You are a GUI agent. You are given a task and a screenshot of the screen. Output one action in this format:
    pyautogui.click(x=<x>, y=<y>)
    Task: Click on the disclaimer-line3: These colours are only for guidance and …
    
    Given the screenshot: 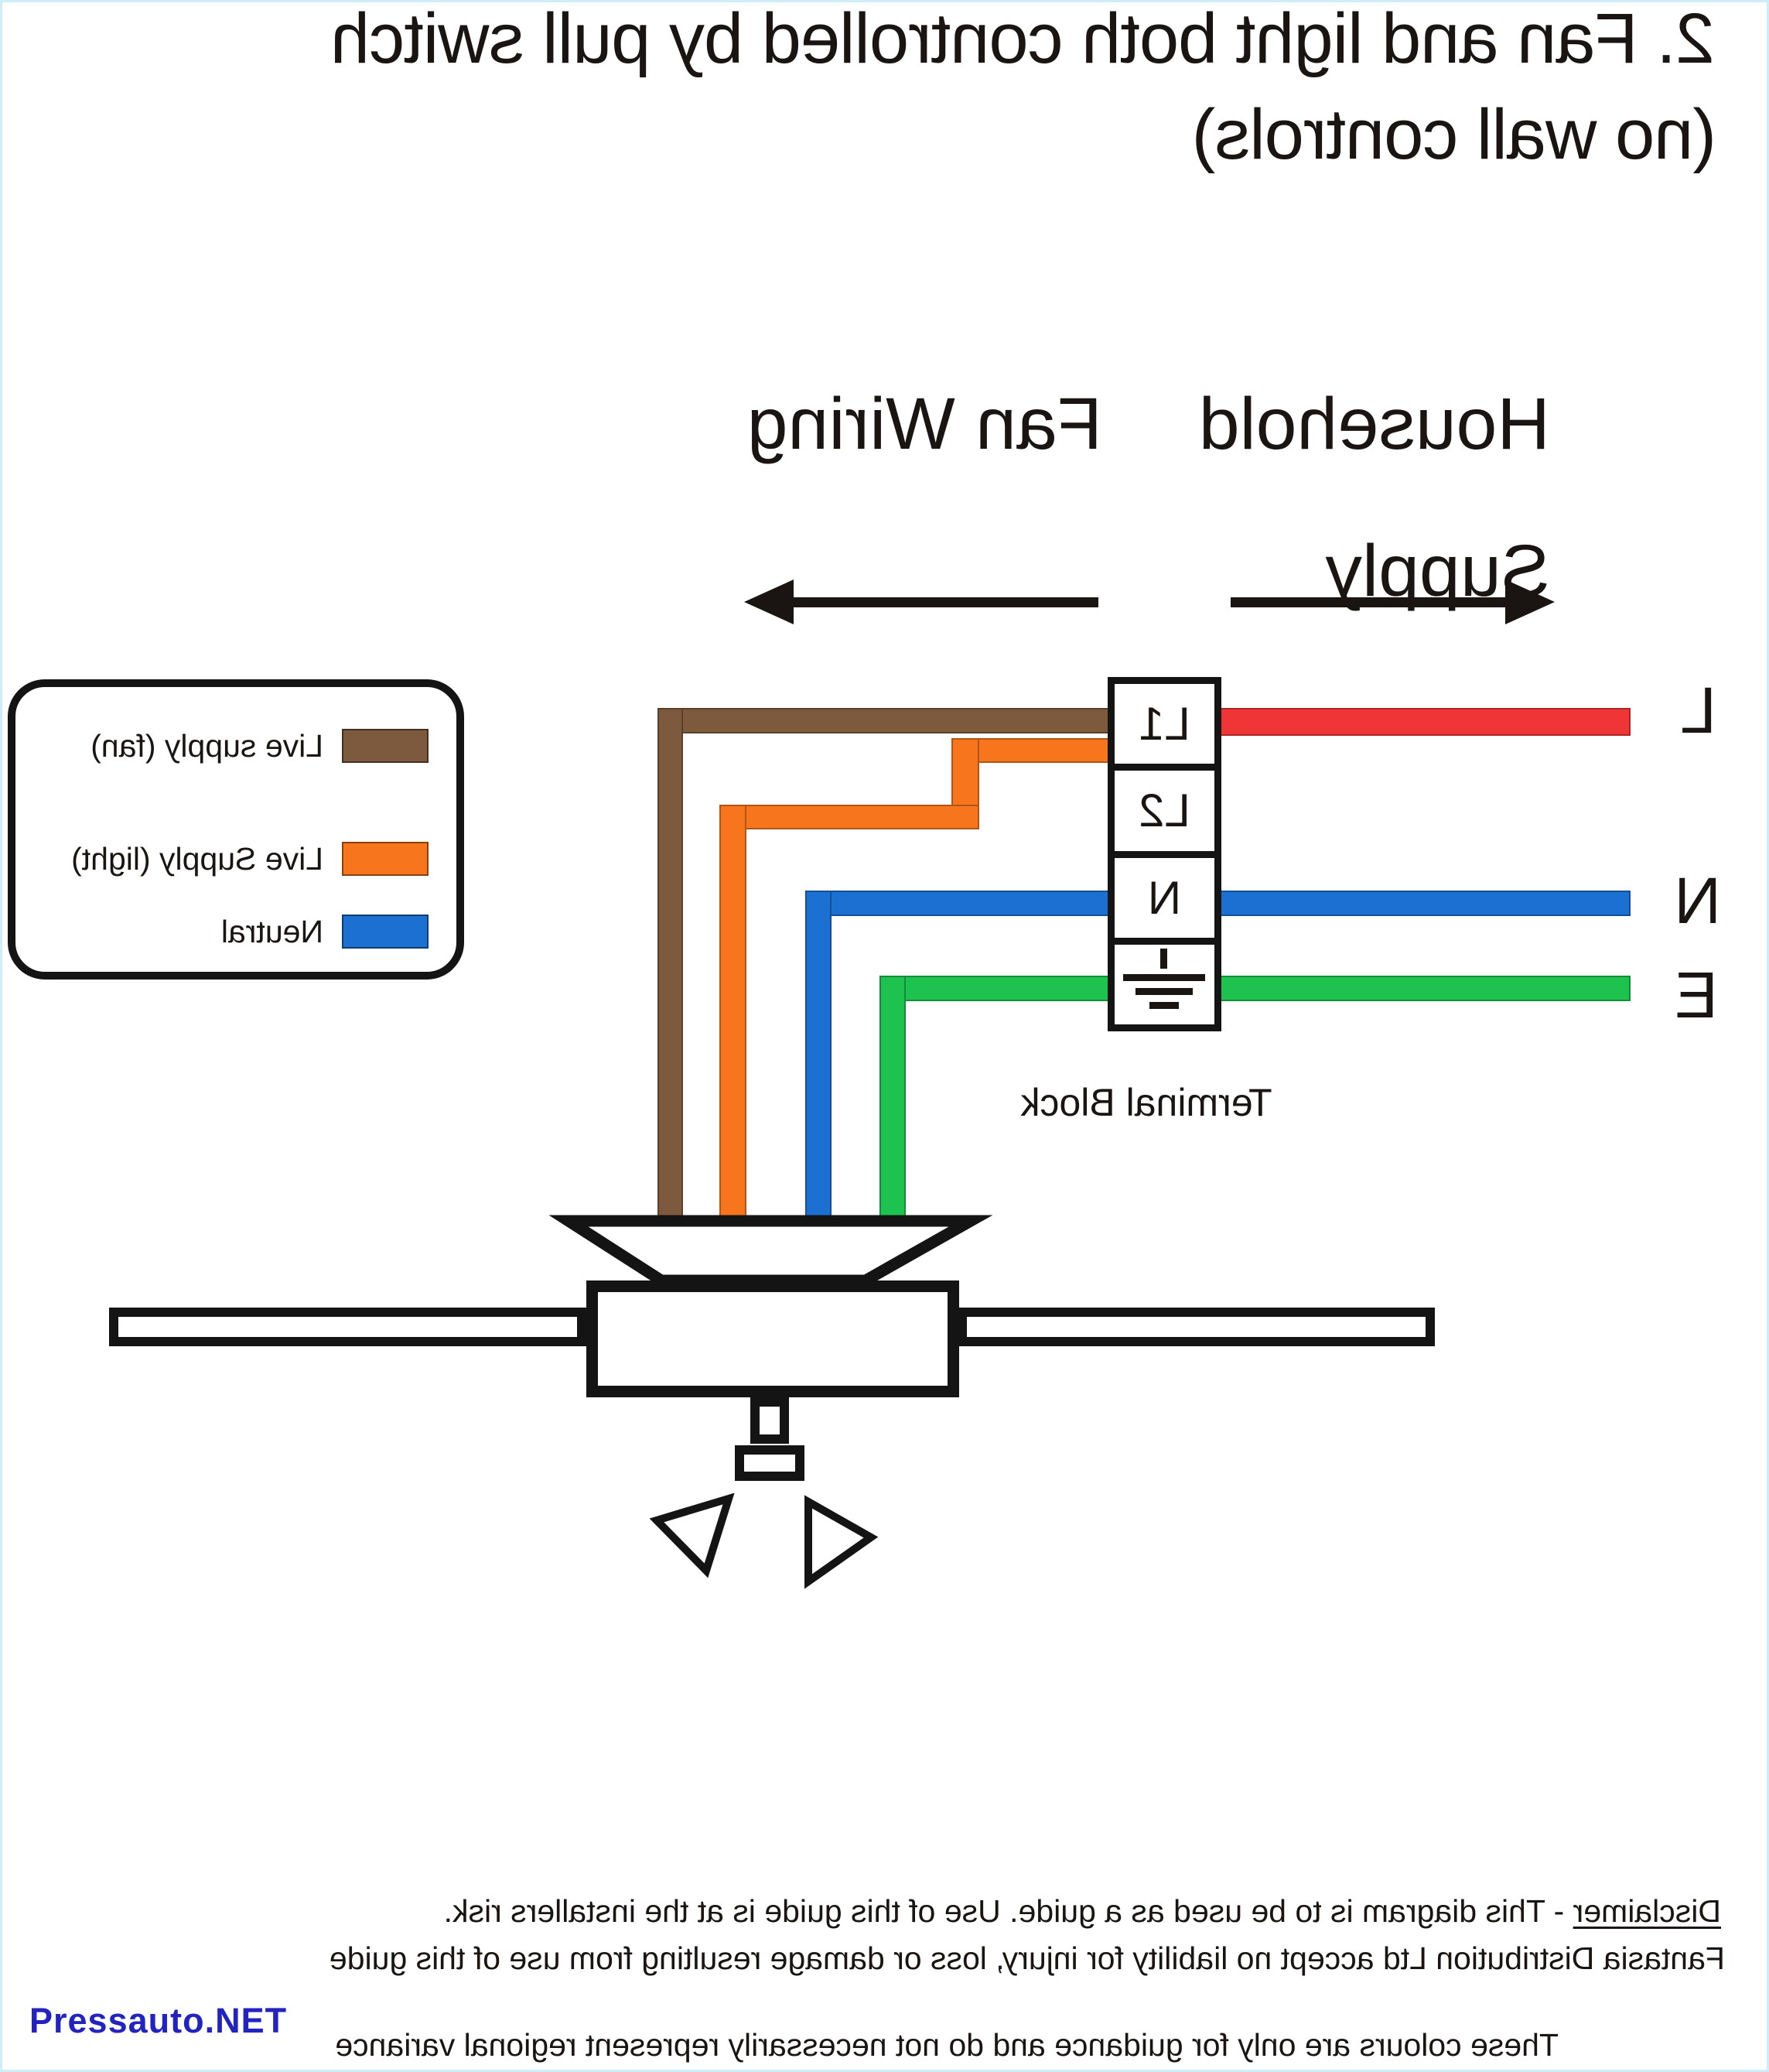 What is the action you would take?
    pyautogui.click(x=947, y=2045)
    